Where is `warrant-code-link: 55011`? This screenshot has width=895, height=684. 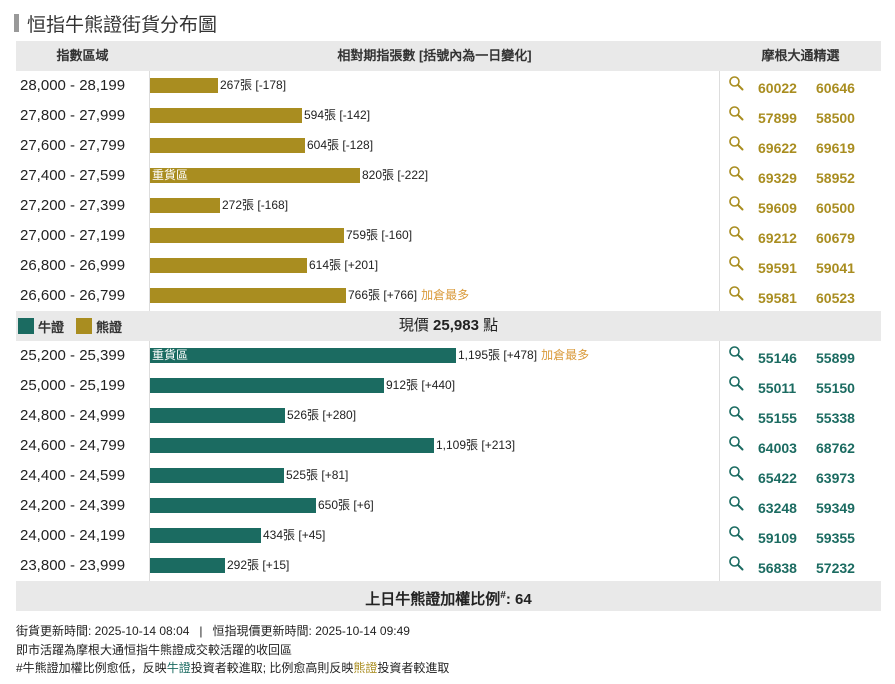 warrant-code-link: 55011 is located at coordinates (777, 388).